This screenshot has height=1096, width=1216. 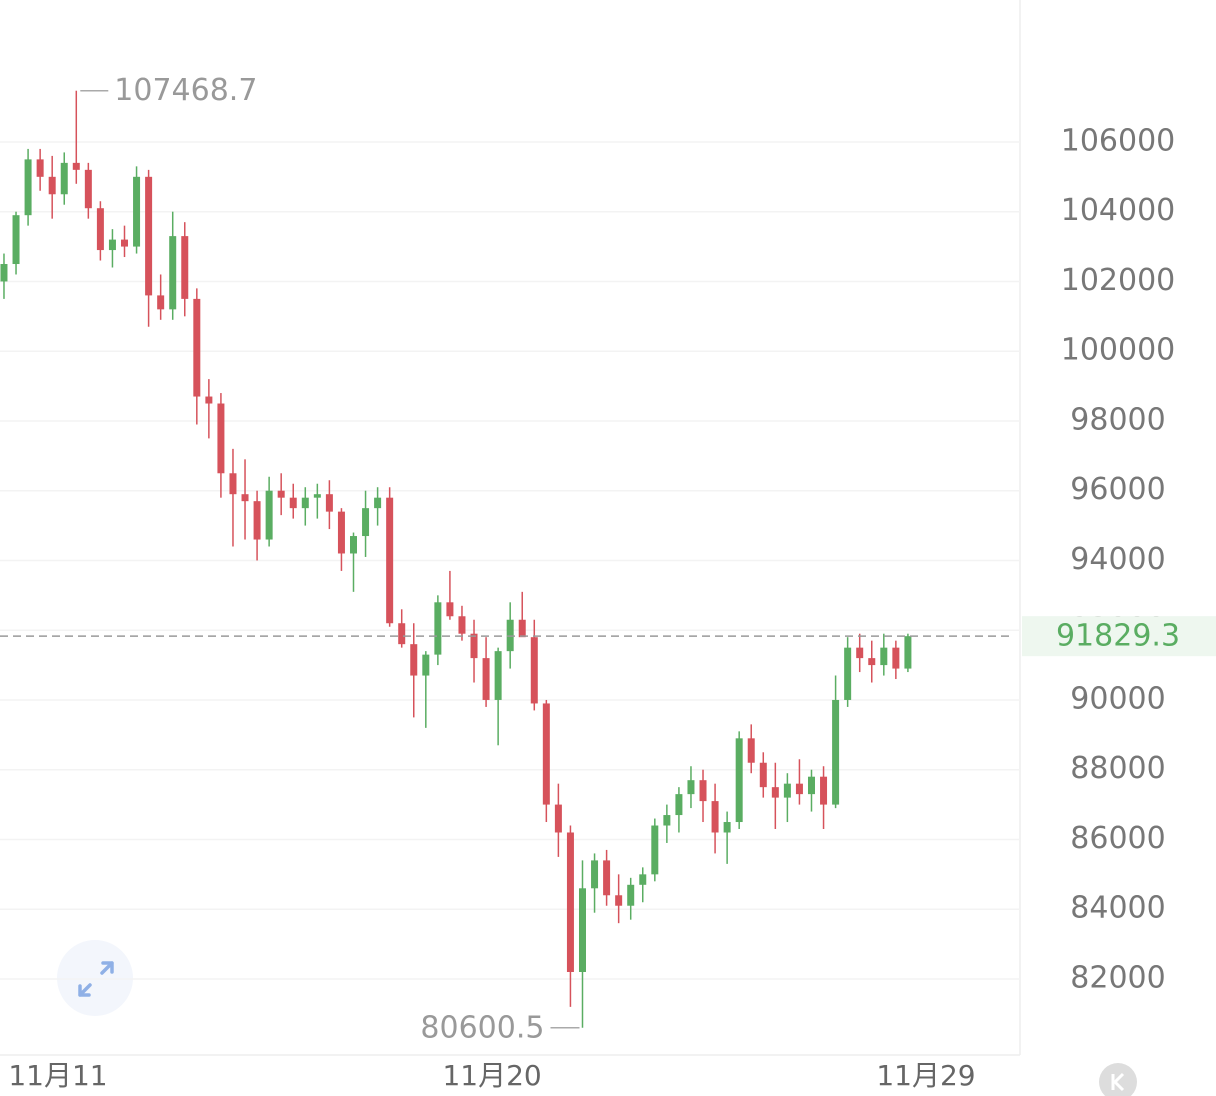 I want to click on last-price-bg, so click(x=1119, y=636).